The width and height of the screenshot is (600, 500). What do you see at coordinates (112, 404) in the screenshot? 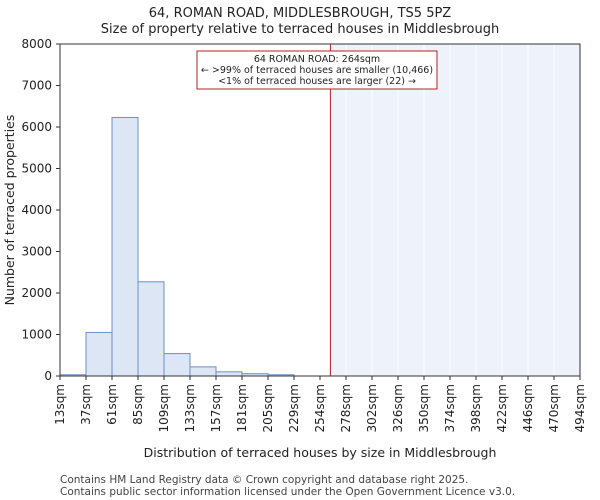
I see `x-tick-label: 61sqm` at bounding box center [112, 404].